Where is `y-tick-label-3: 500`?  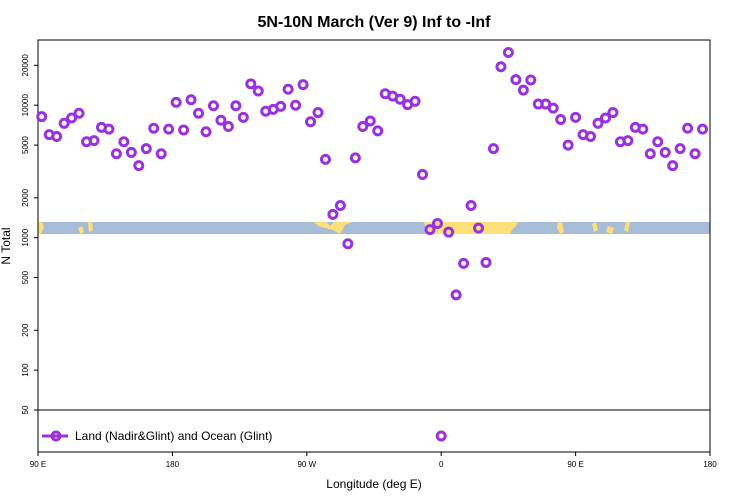
y-tick-label-3: 500 is located at coordinates (25, 277).